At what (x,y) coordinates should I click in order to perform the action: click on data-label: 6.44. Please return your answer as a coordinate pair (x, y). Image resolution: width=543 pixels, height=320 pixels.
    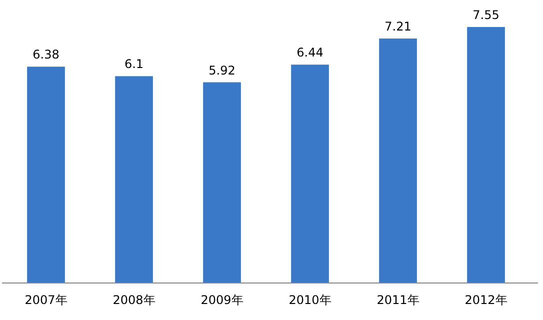
    Looking at the image, I should click on (310, 53).